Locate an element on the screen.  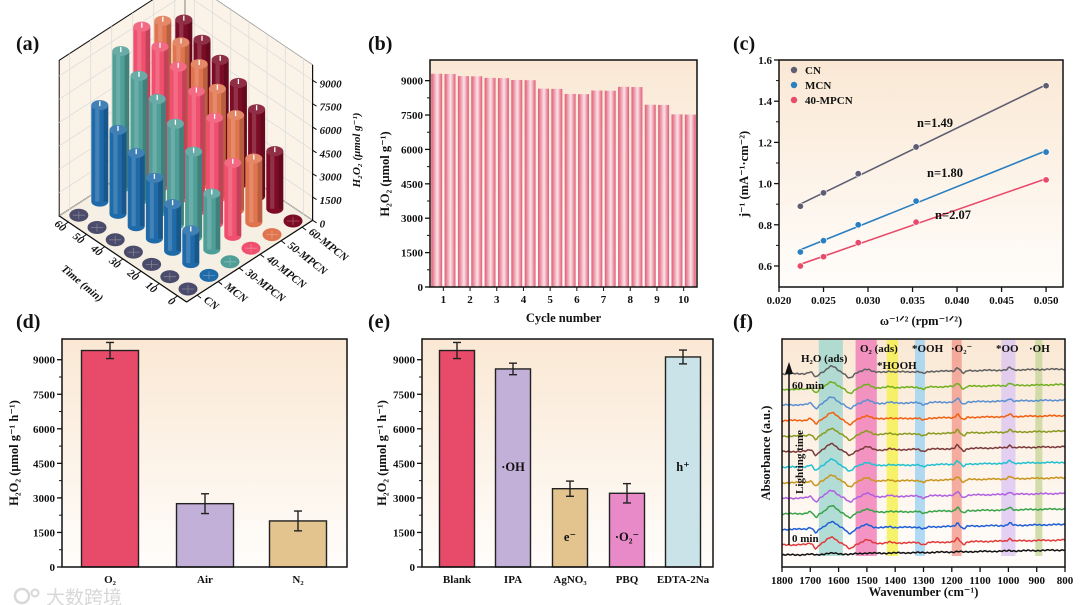
band-label: *OO is located at coordinates (1007, 349).